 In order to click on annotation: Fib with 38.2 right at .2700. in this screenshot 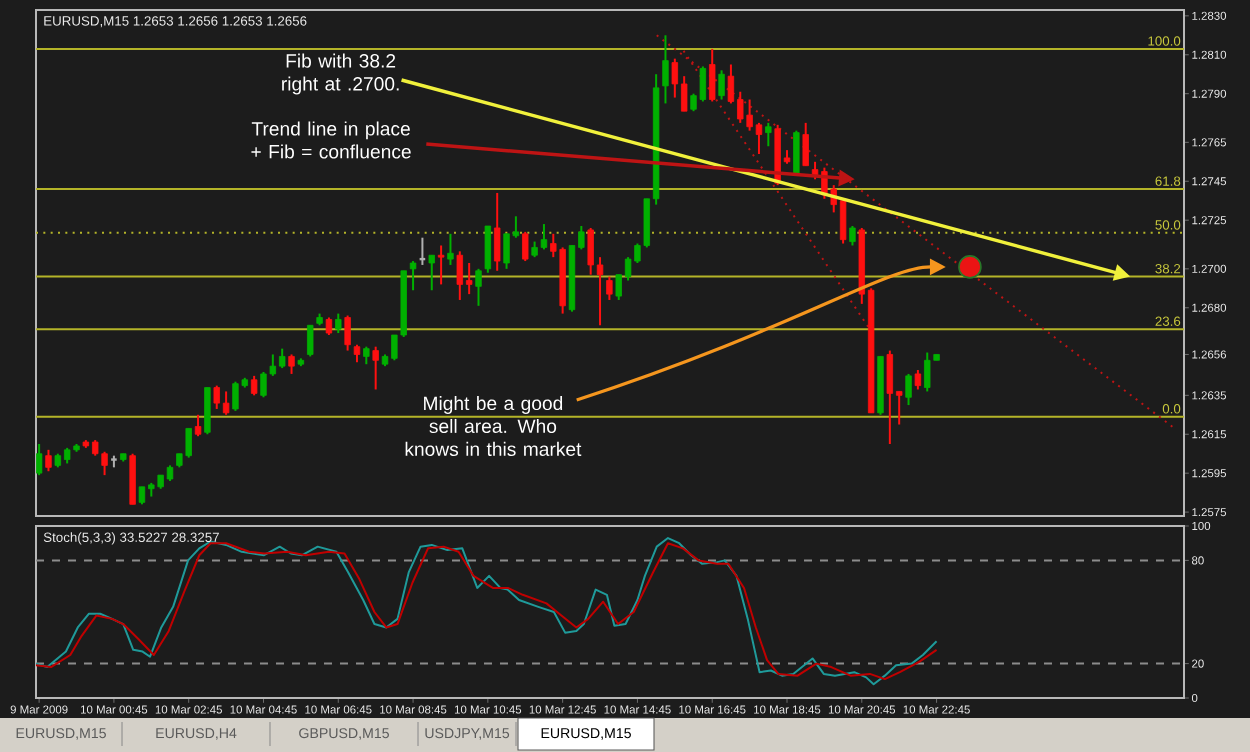, I will do `click(340, 74)`.